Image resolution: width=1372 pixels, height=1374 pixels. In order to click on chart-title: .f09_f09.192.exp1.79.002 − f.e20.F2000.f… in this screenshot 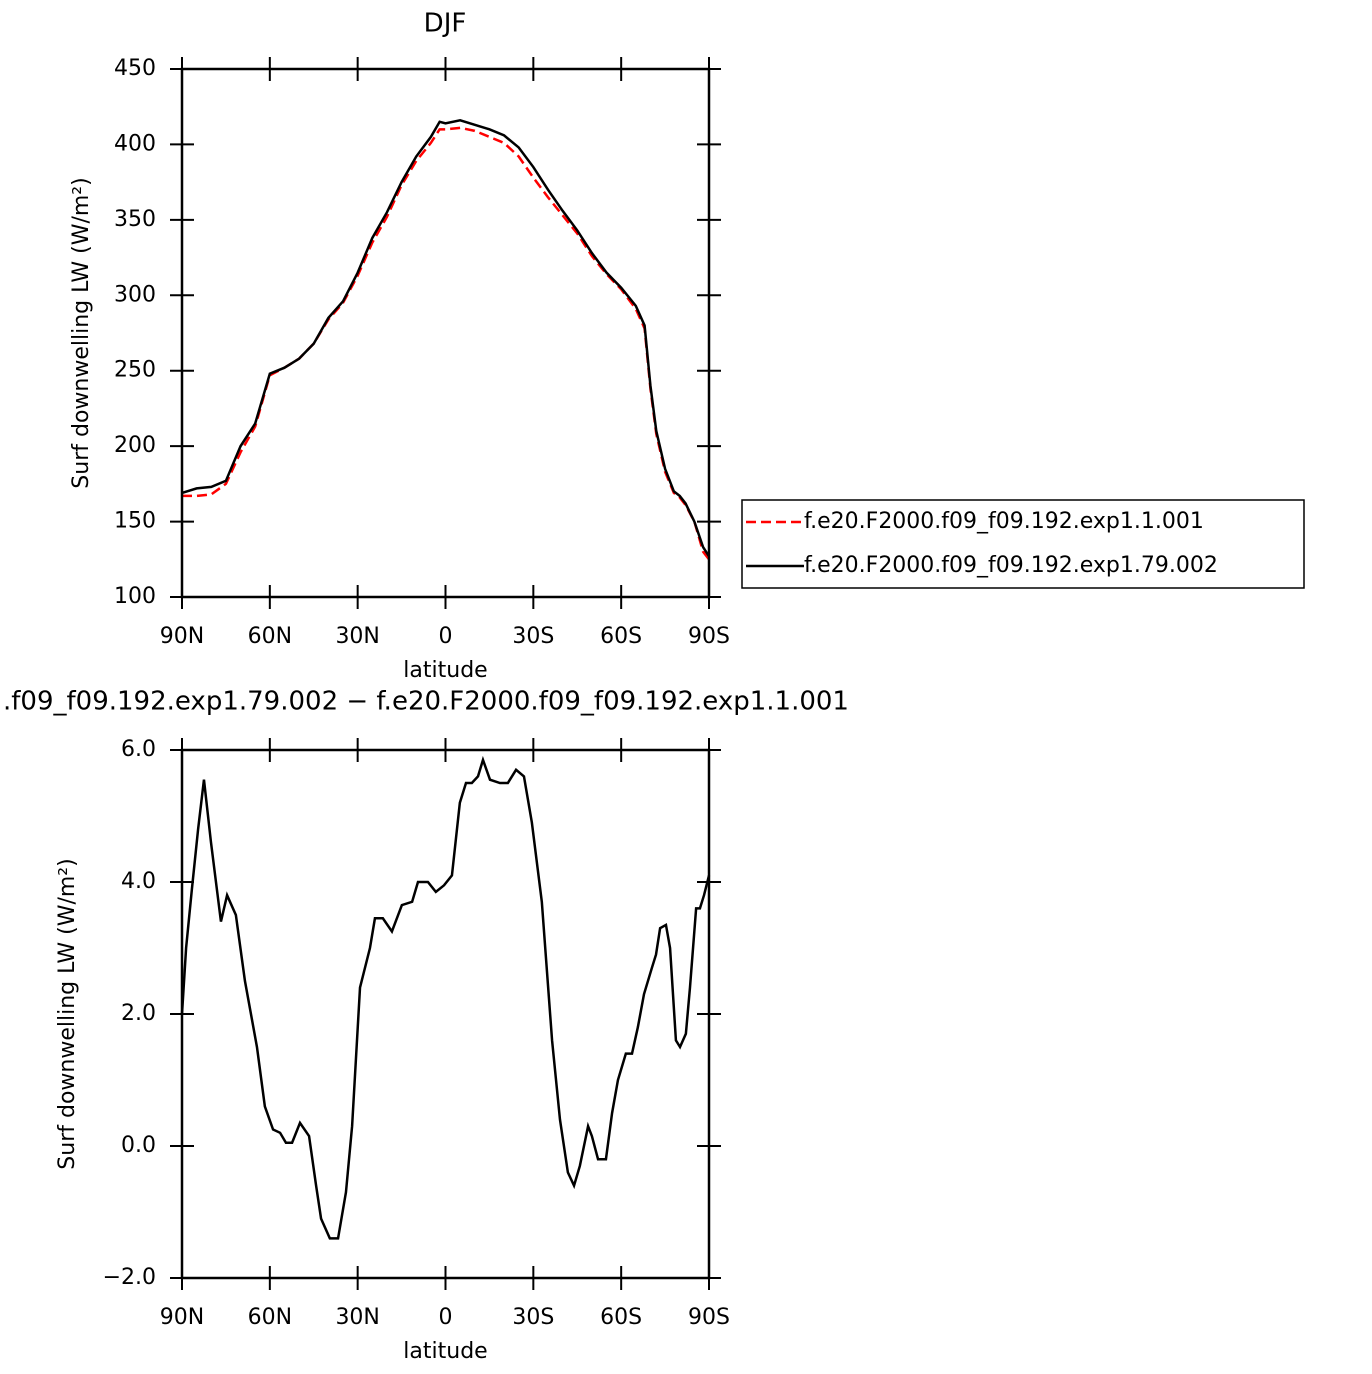, I will do `click(426, 702)`.